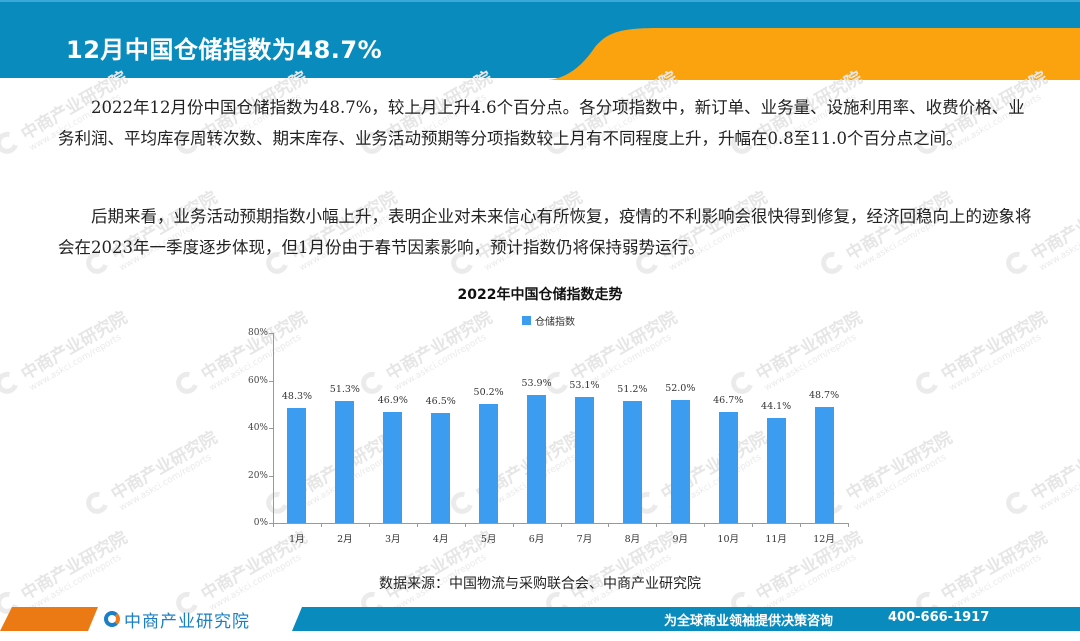 Image resolution: width=1080 pixels, height=641 pixels. What do you see at coordinates (728, 539) in the screenshot?
I see `x-category-label: 10月` at bounding box center [728, 539].